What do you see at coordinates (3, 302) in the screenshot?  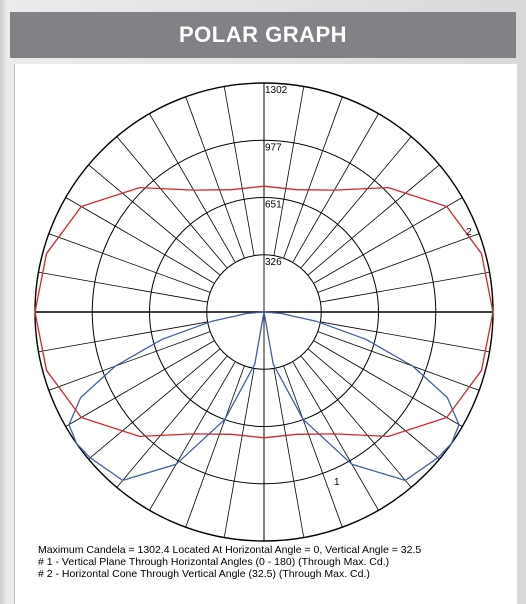 I see `left-edge` at bounding box center [3, 302].